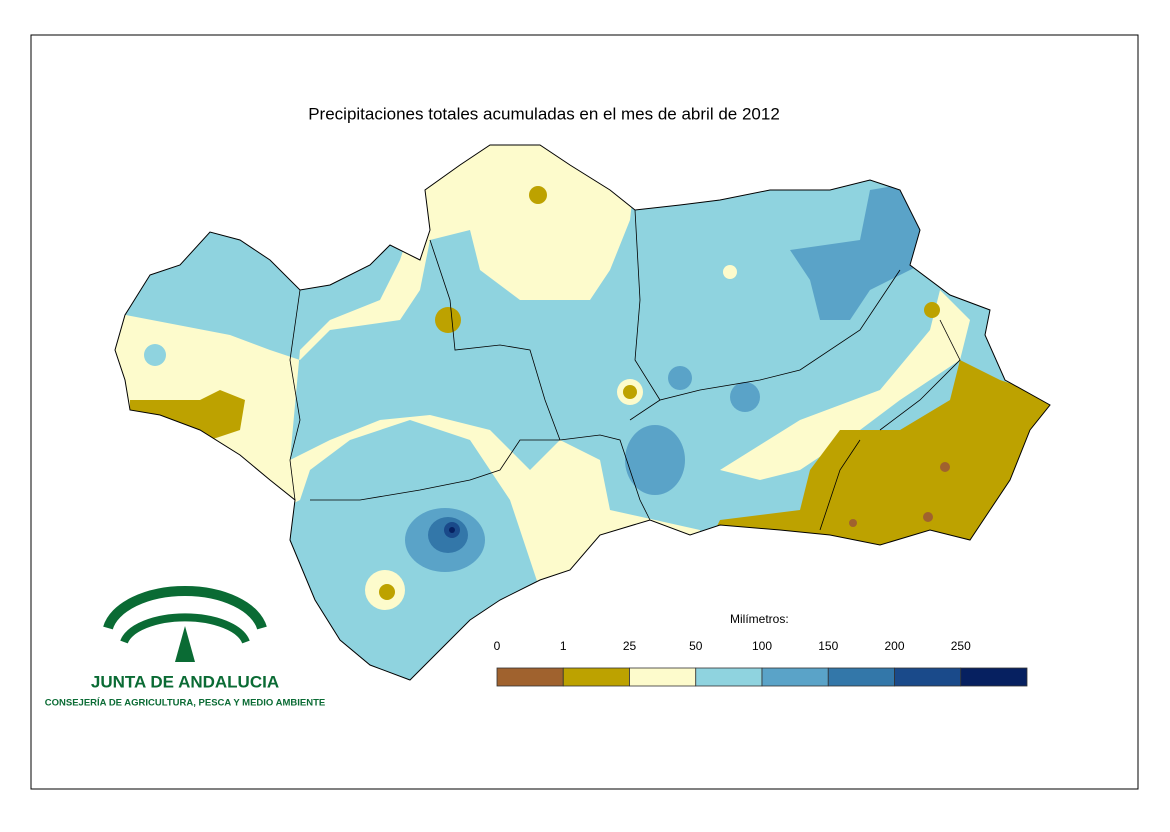 The height and width of the screenshot is (832, 1170). I want to click on legend-tick-label: 250, so click(961, 646).